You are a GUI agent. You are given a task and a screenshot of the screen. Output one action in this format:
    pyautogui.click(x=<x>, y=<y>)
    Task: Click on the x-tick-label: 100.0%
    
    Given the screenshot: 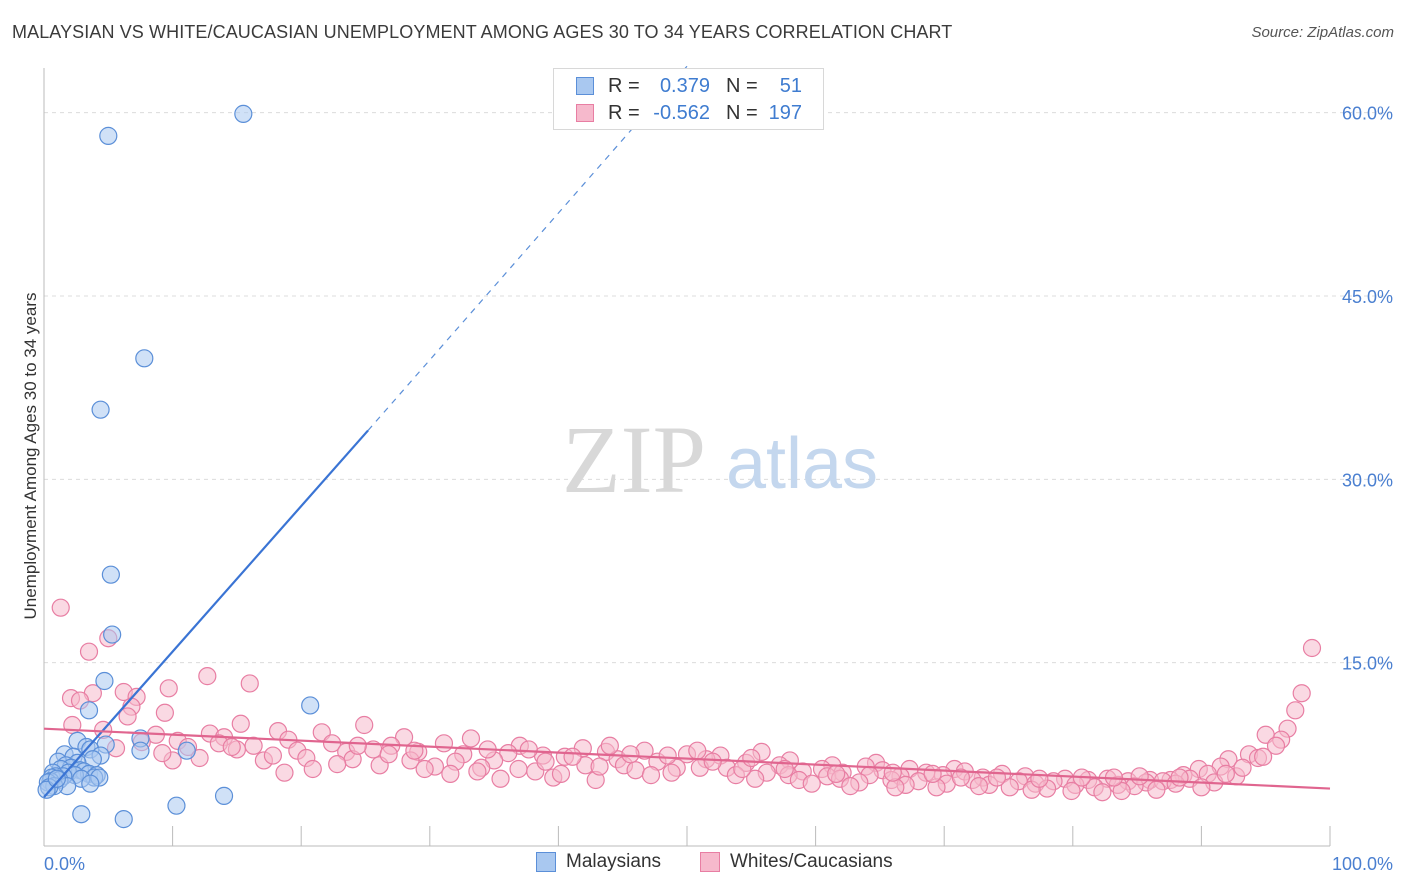 What is the action you would take?
    pyautogui.click(x=1362, y=864)
    